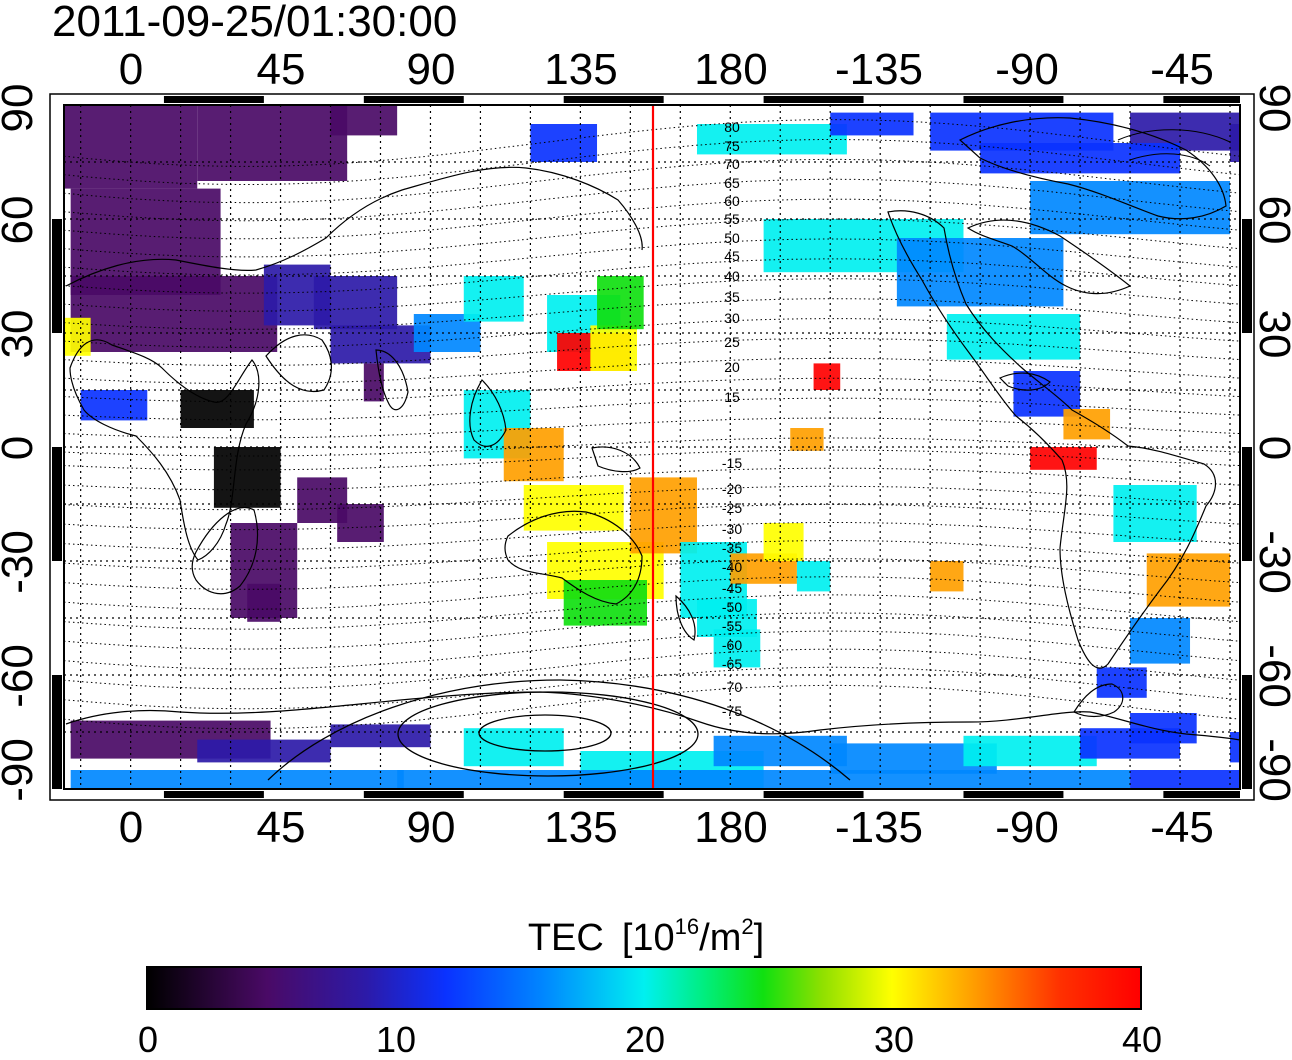  What do you see at coordinates (732, 529) in the screenshot?
I see `contour-label: -30` at bounding box center [732, 529].